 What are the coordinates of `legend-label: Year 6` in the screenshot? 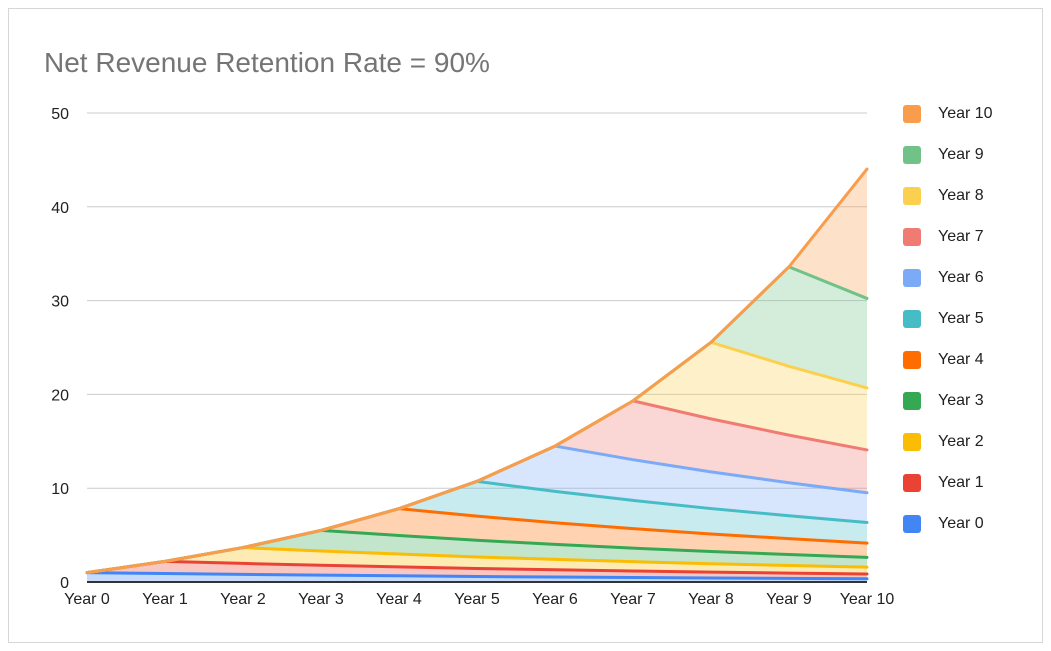 It's located at (961, 277).